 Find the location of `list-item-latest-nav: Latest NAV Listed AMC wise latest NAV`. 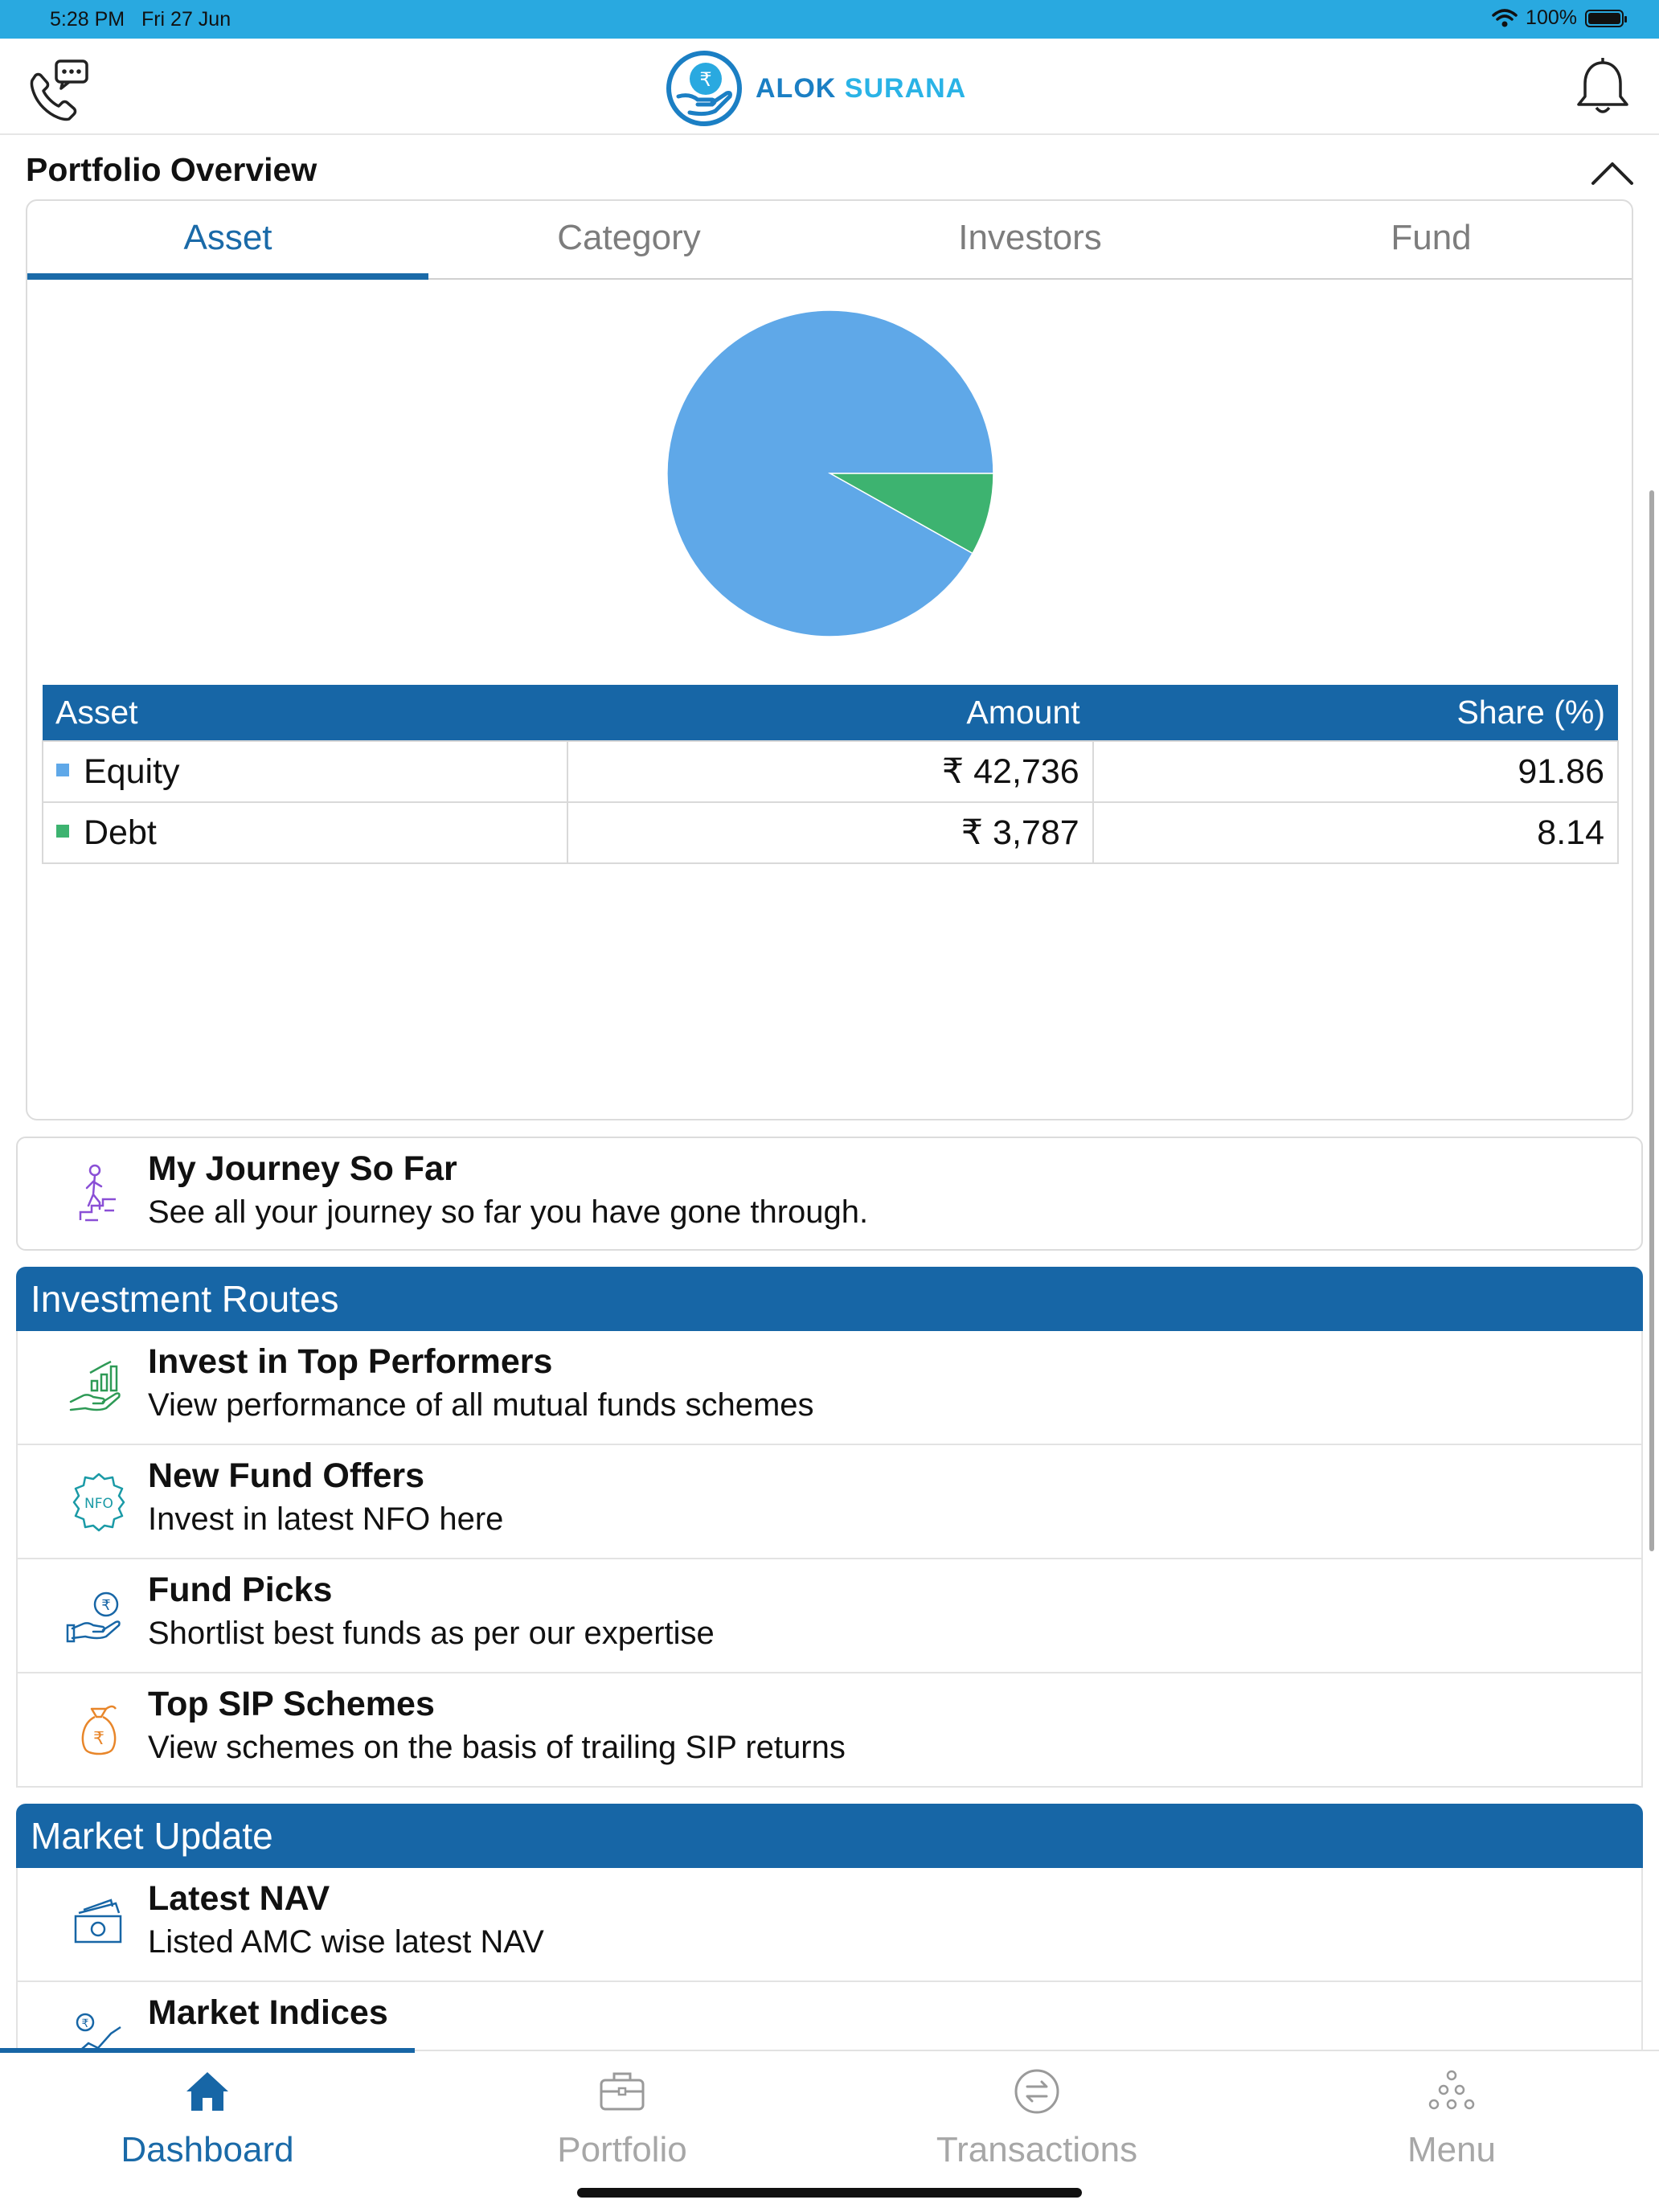

list-item-latest-nav: Latest NAV Listed AMC wise latest NAV is located at coordinates (829, 1925).